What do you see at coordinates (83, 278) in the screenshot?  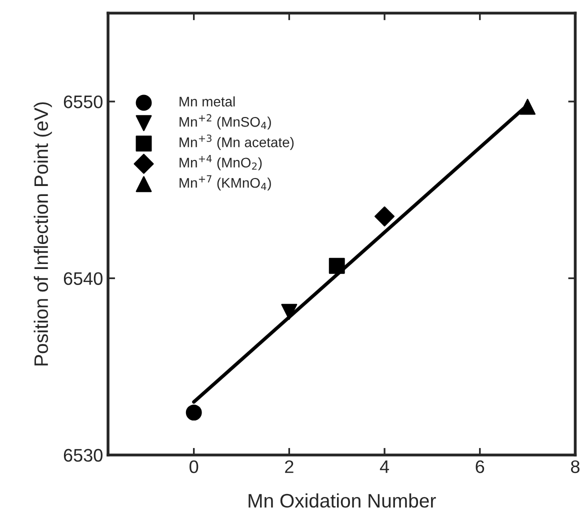 I see `y-tick-label: 6540` at bounding box center [83, 278].